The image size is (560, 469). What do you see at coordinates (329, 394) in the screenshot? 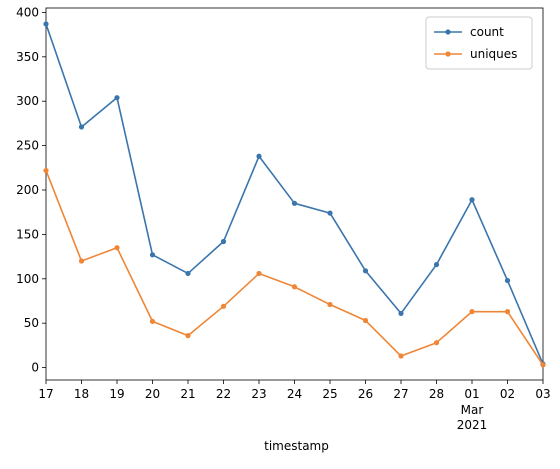
I see `x-tick-label: 25` at bounding box center [329, 394].